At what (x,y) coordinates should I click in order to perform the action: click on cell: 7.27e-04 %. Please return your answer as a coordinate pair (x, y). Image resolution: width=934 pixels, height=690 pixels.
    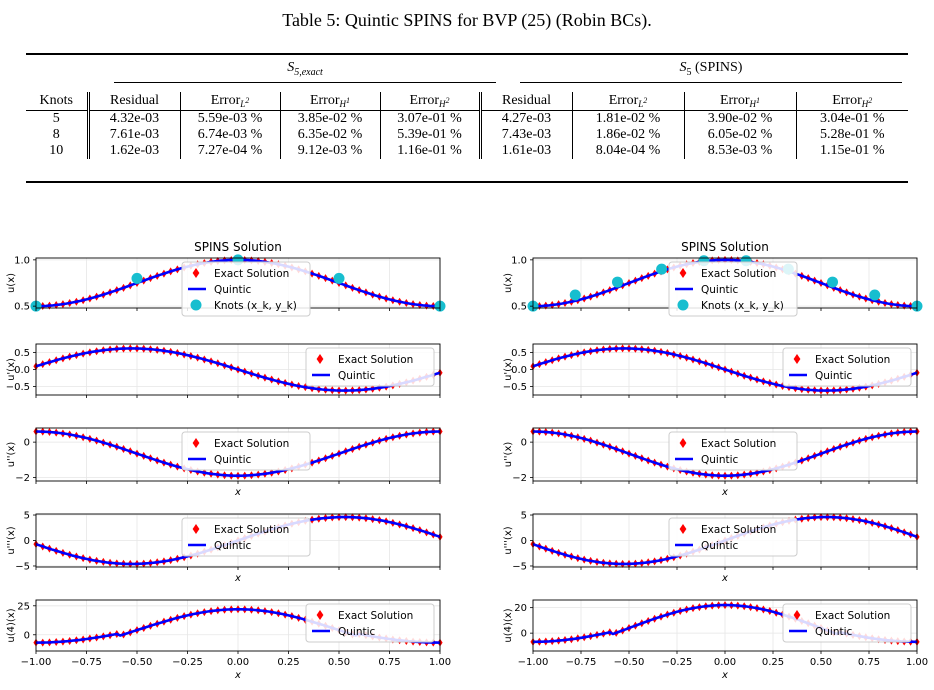
    Looking at the image, I should click on (229, 151).